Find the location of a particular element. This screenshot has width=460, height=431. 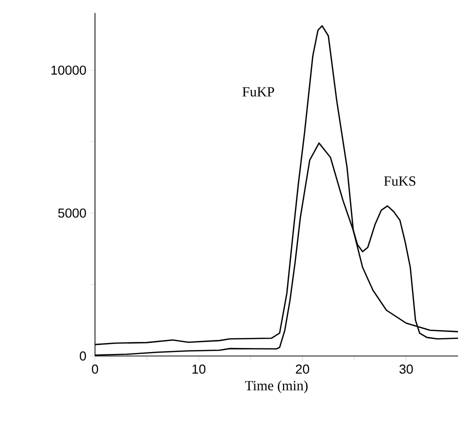

x-axis-title: Time (min) is located at coordinates (276, 387).